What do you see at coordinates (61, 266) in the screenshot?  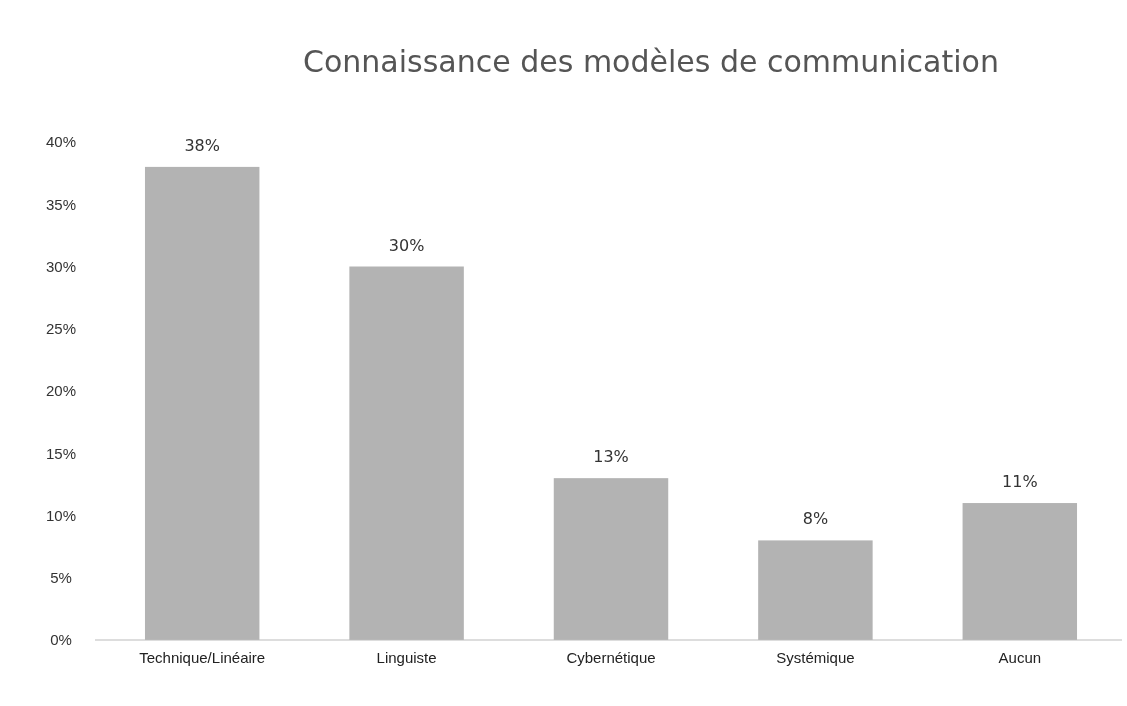 I see `y-tick-label: 30%` at bounding box center [61, 266].